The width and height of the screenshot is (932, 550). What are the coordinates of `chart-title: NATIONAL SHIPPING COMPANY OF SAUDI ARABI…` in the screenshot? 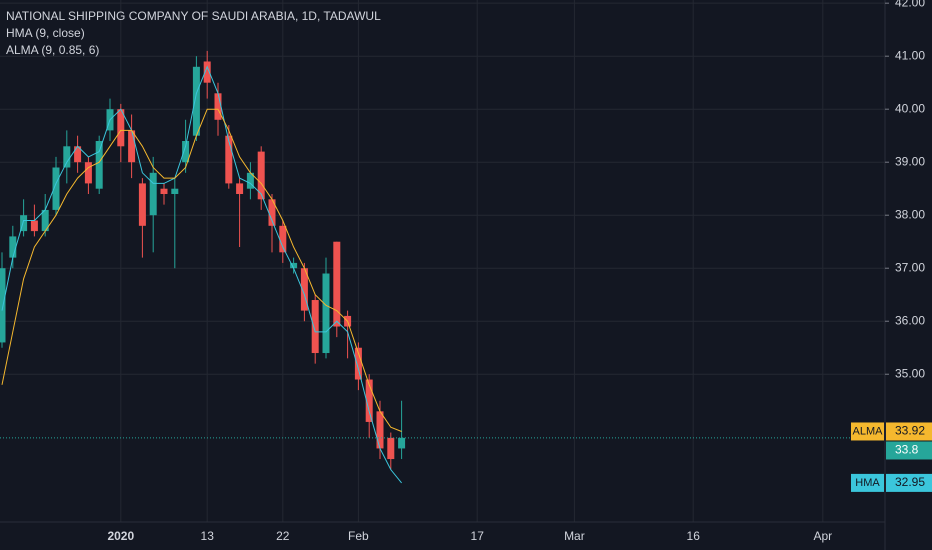 It's located at (193, 16).